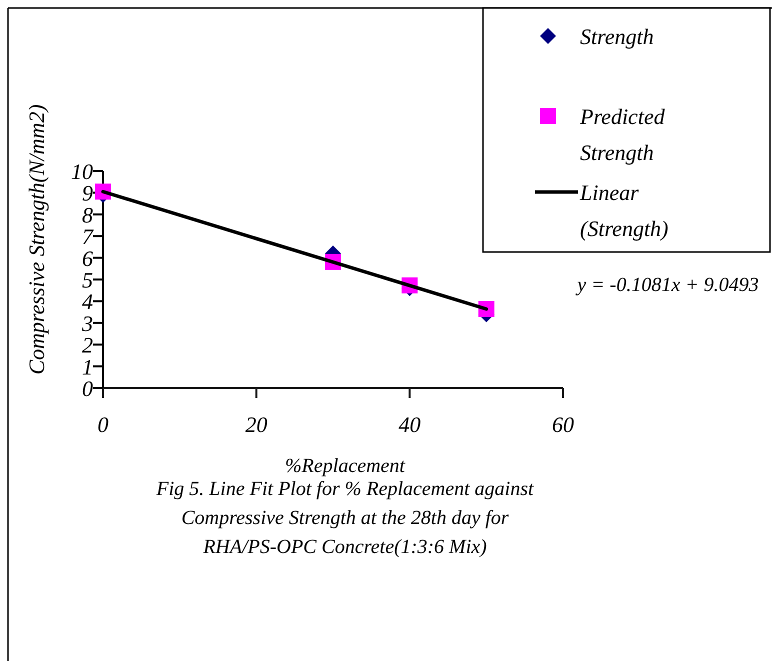 The width and height of the screenshot is (772, 661). What do you see at coordinates (36, 239) in the screenshot?
I see `y-axis-title: Compressive Strength(N/mm2)` at bounding box center [36, 239].